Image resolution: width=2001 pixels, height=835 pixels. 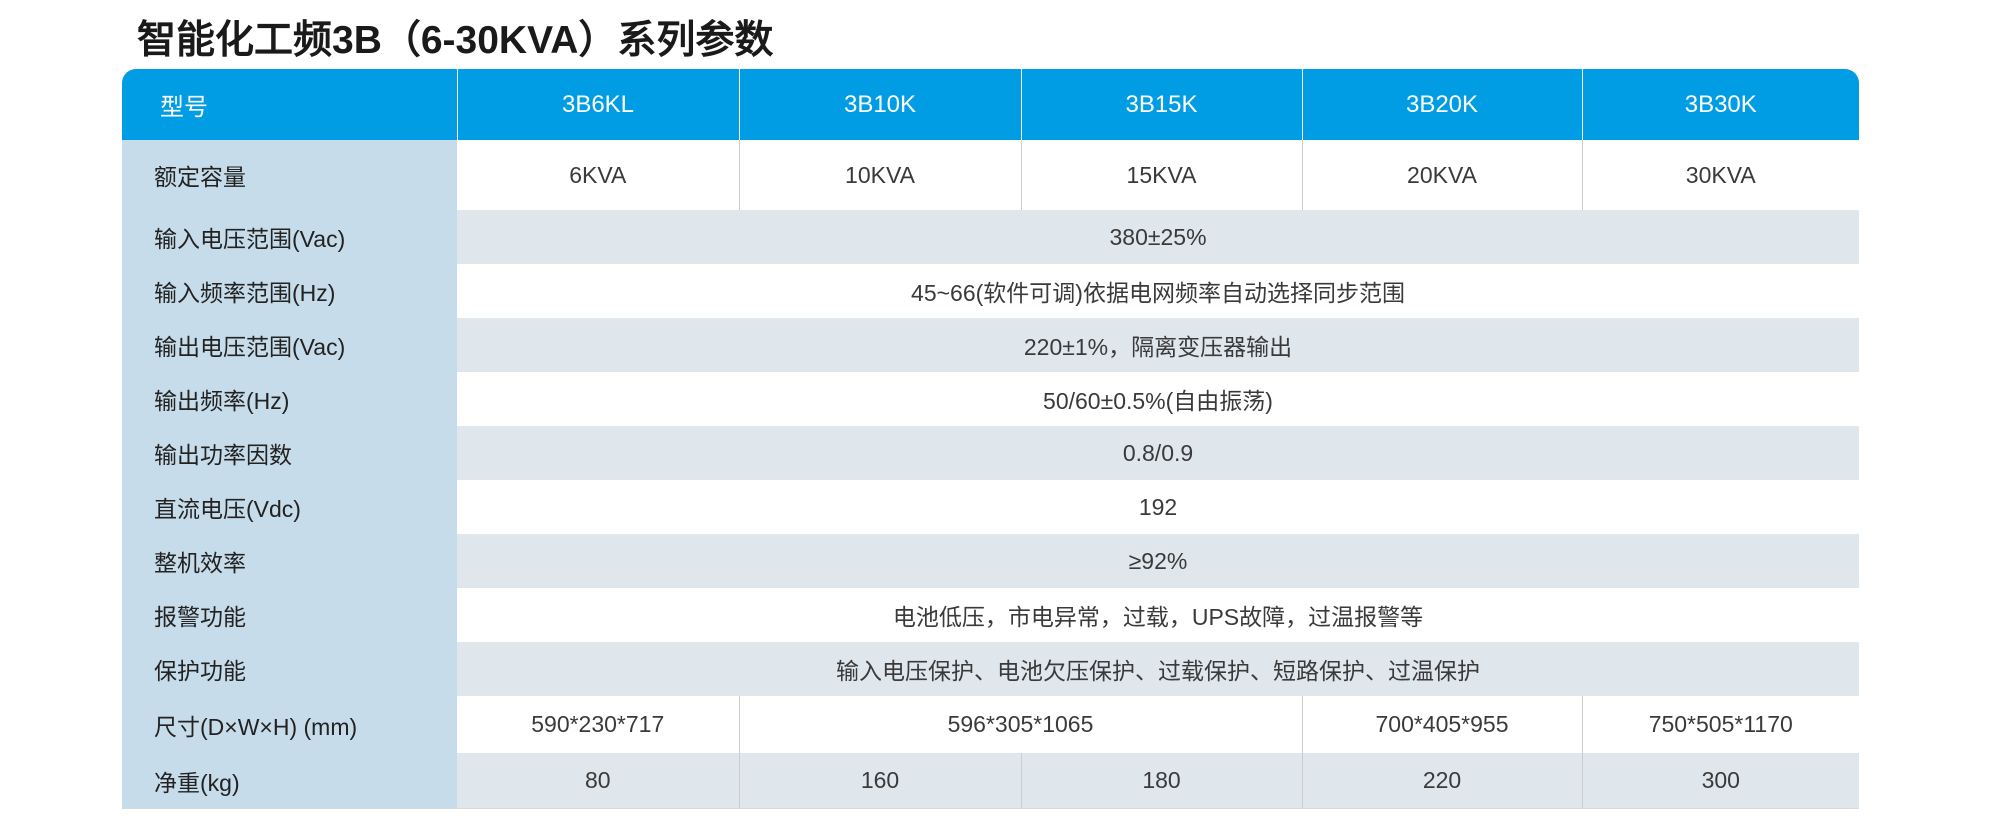 I want to click on row-label: 输出电压范围(Vac), so click(x=289, y=345).